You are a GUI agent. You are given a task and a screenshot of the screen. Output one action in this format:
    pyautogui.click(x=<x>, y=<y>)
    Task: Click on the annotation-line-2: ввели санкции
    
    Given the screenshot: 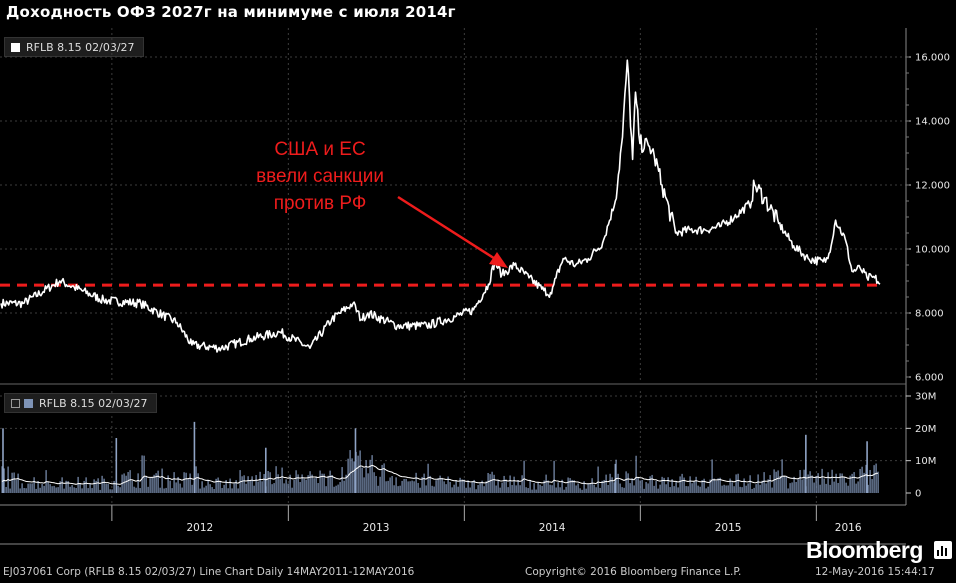 What is the action you would take?
    pyautogui.click(x=320, y=176)
    